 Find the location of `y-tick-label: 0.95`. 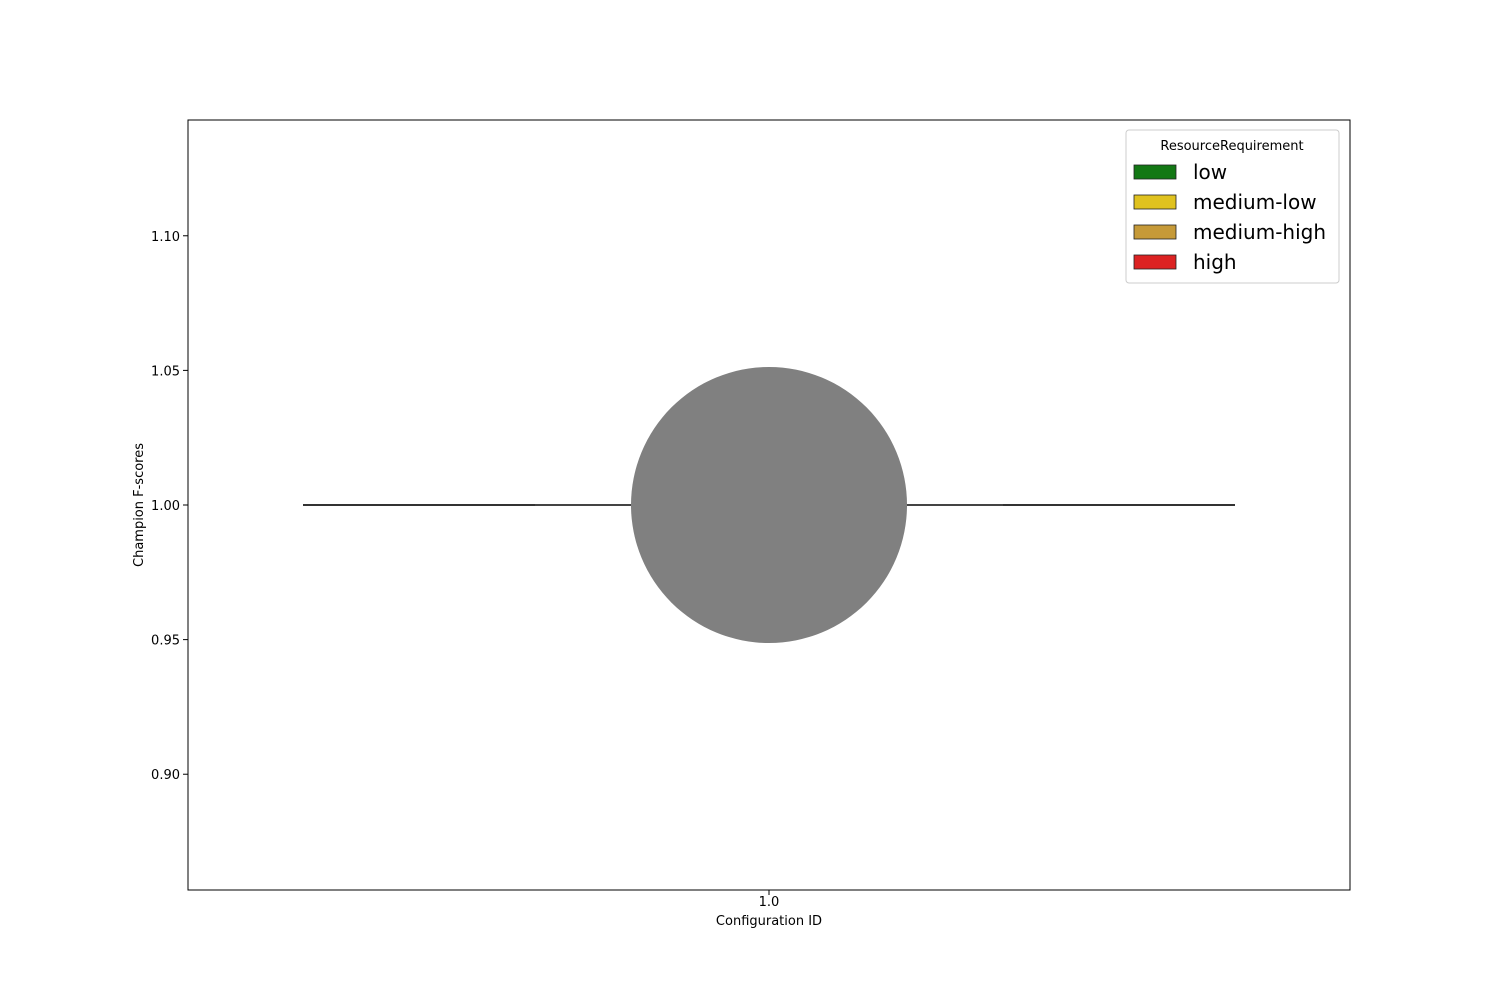

y-tick-label: 0.95 is located at coordinates (165, 641).